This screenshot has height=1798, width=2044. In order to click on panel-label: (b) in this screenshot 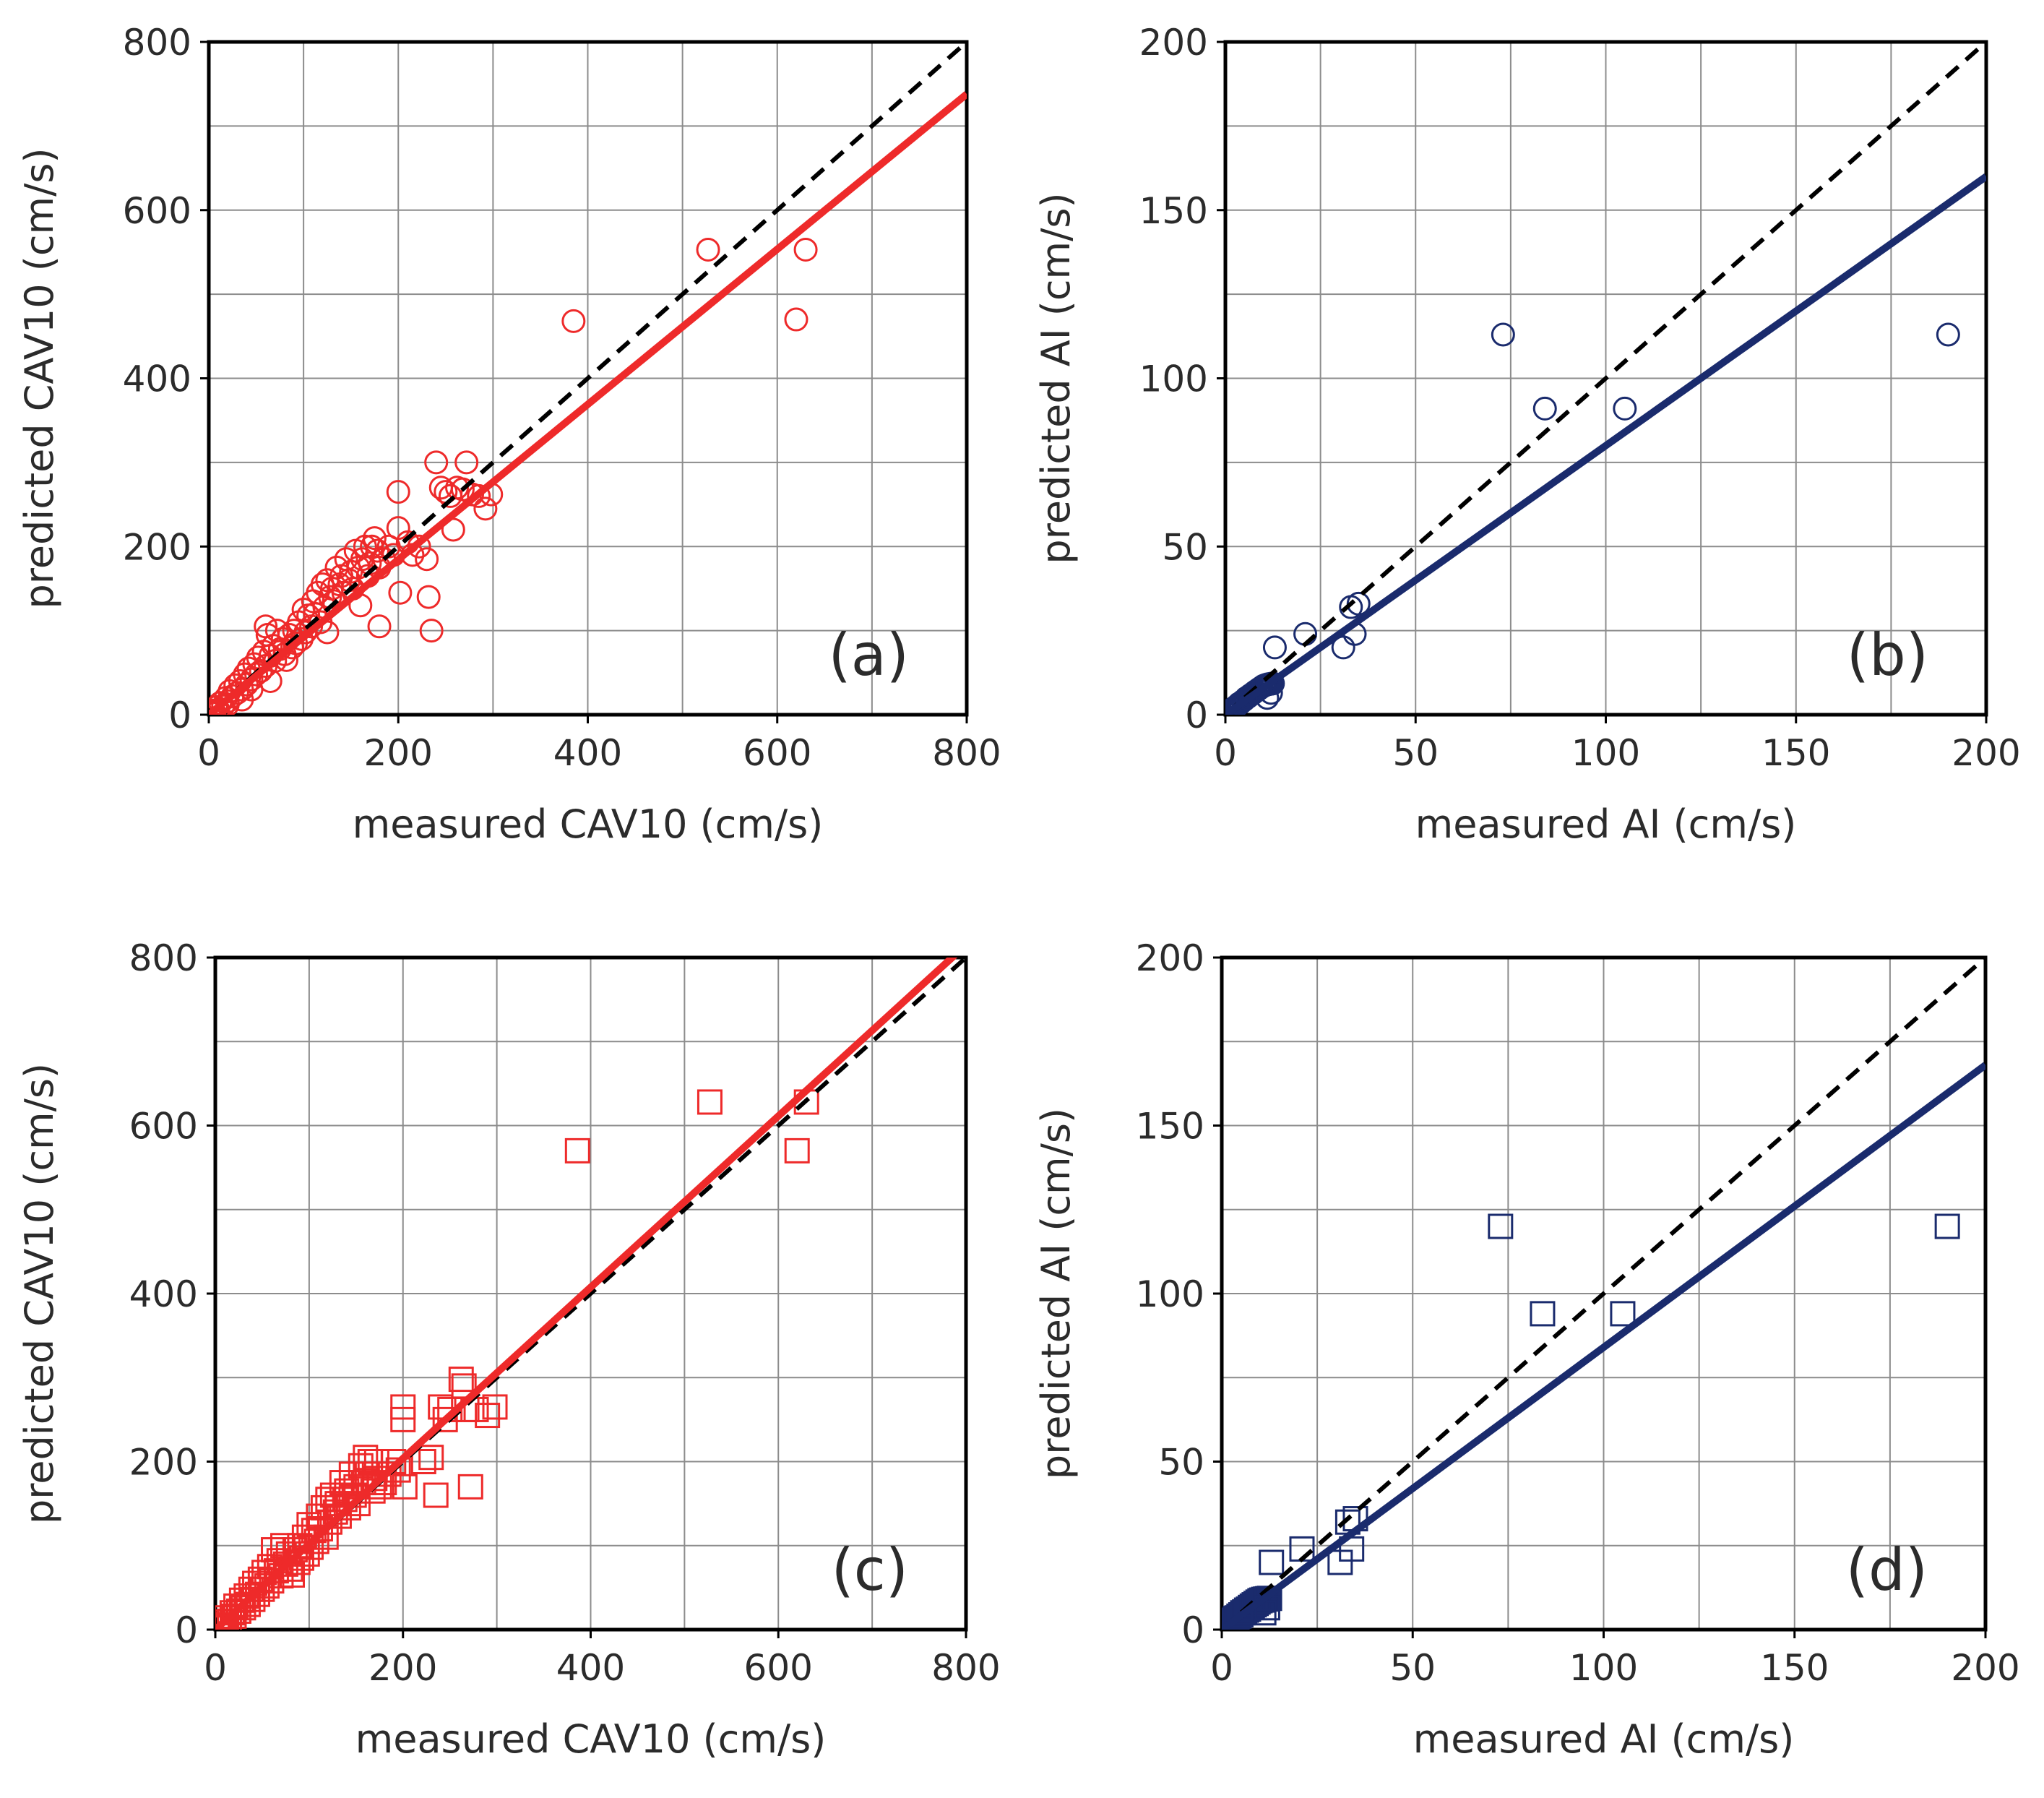, I will do `click(1887, 655)`.